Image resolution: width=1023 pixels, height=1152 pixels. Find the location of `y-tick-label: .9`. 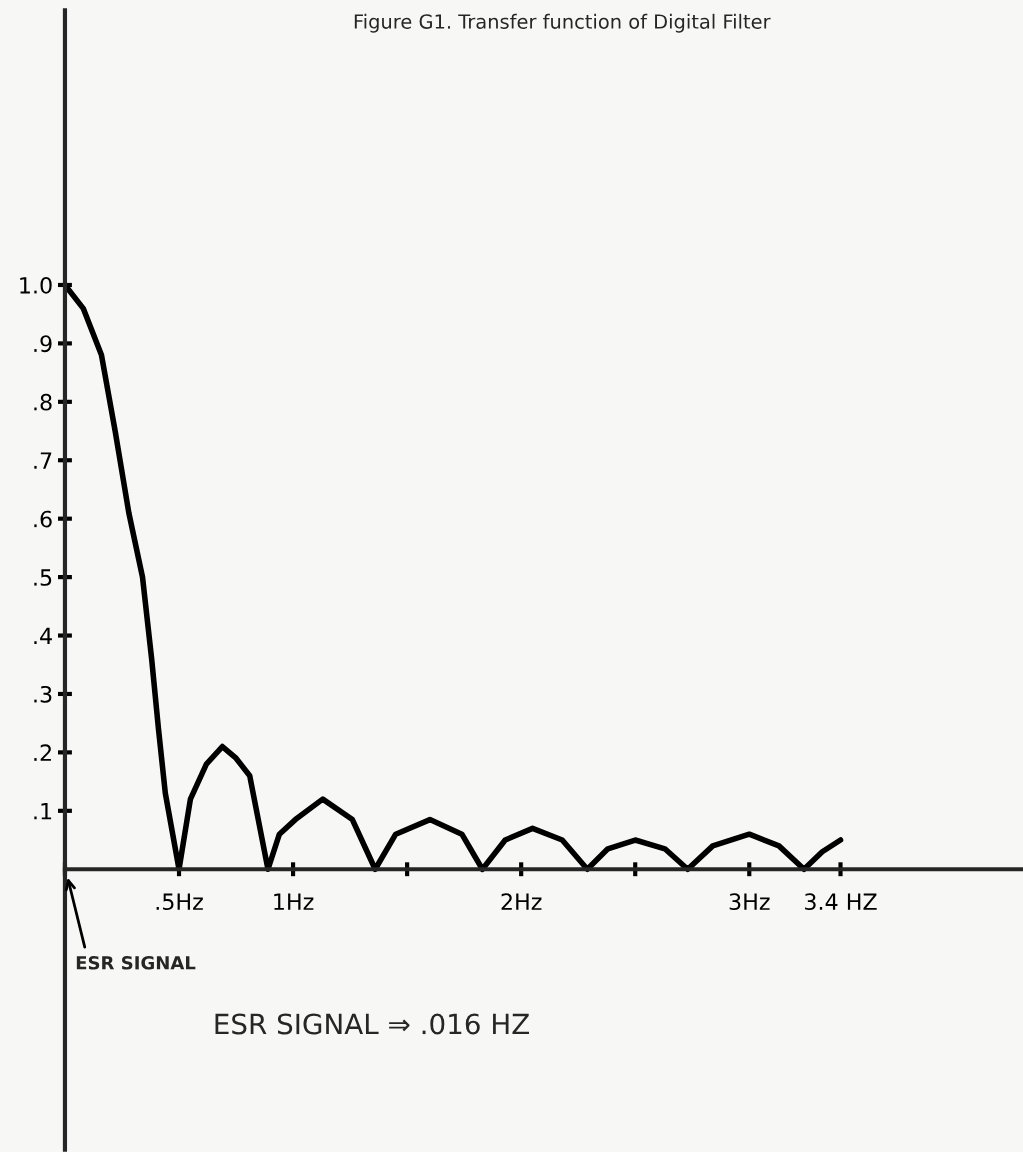

y-tick-label: .9 is located at coordinates (43, 344).